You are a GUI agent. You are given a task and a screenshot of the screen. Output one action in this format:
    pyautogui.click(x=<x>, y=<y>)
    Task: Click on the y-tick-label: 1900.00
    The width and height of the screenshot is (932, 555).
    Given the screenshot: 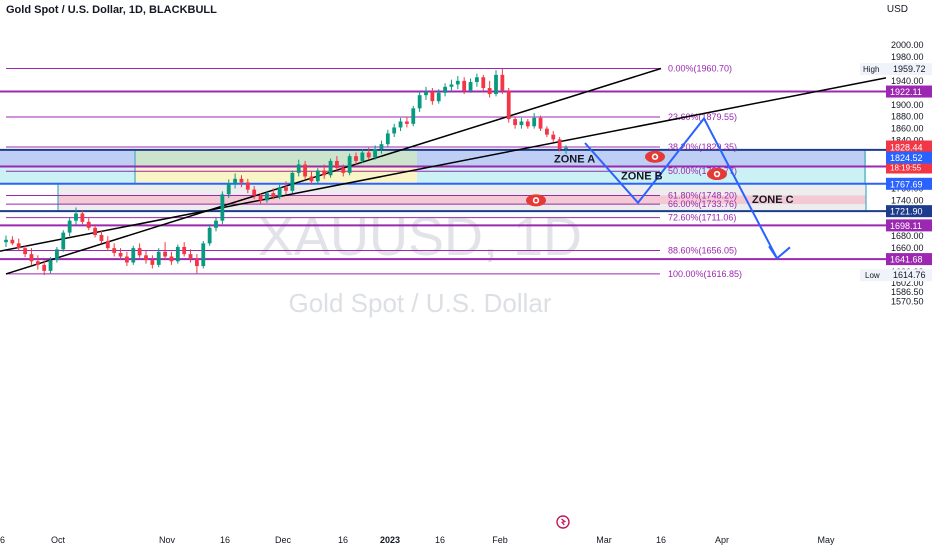 What is the action you would take?
    pyautogui.click(x=907, y=105)
    